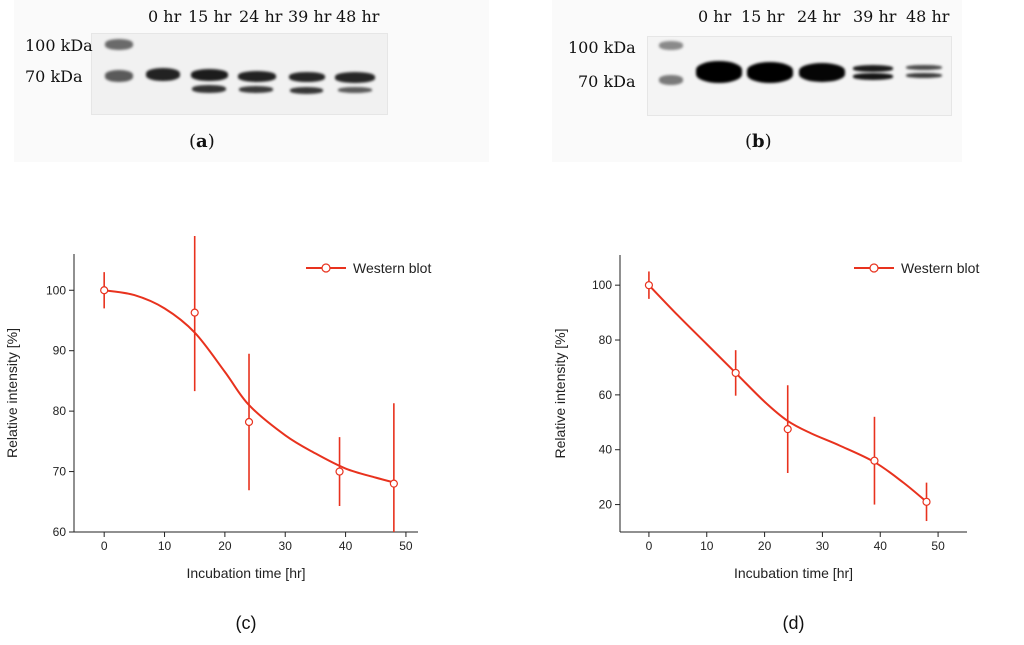 Image resolution: width=1024 pixels, height=645 pixels. I want to click on sample-band-15hr-lower, so click(209, 89).